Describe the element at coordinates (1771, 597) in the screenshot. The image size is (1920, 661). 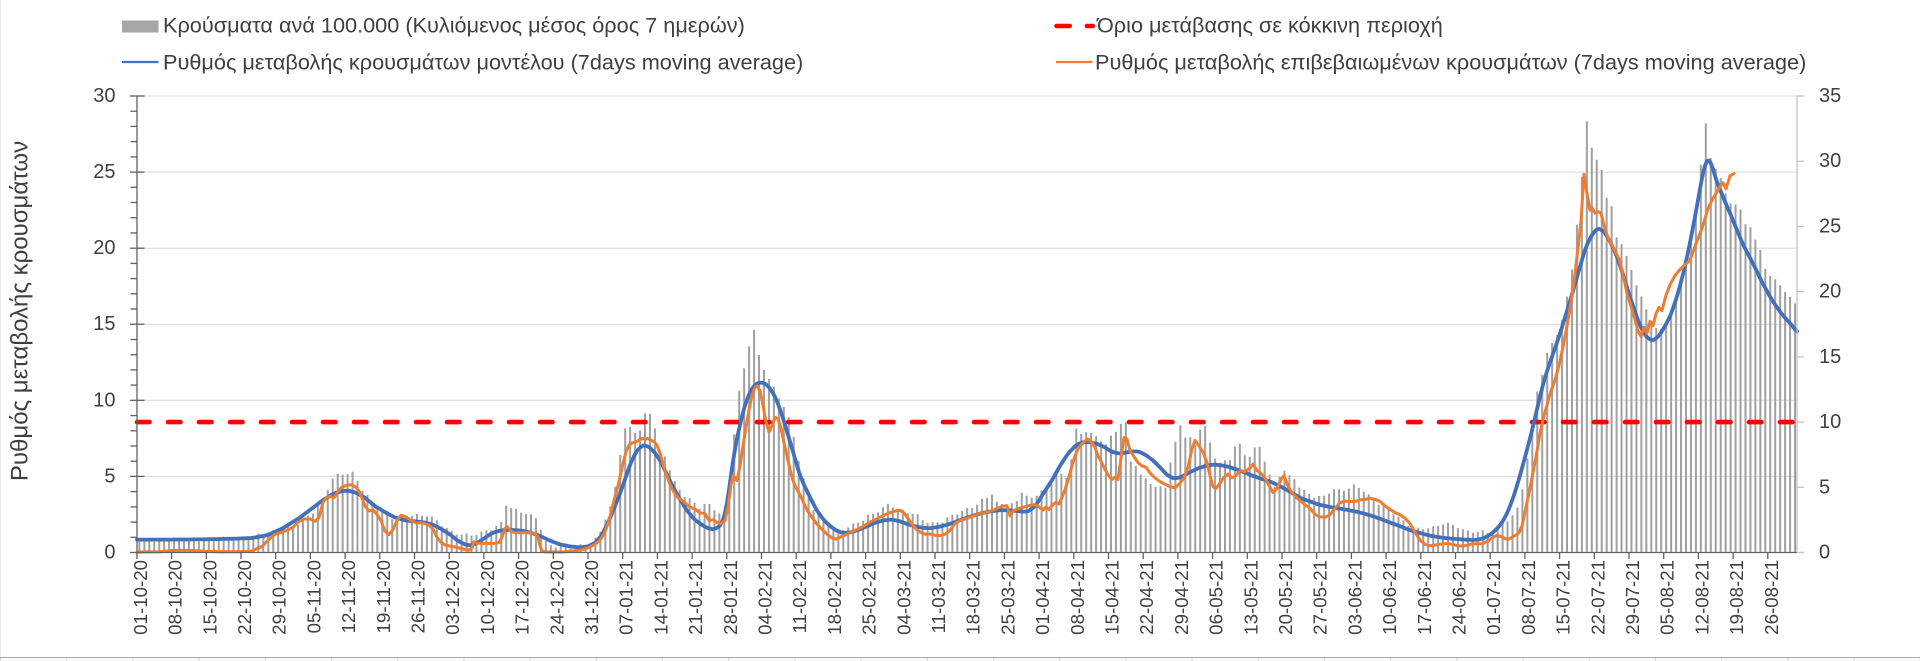
I see `svg-text: 26-08-21` at that location.